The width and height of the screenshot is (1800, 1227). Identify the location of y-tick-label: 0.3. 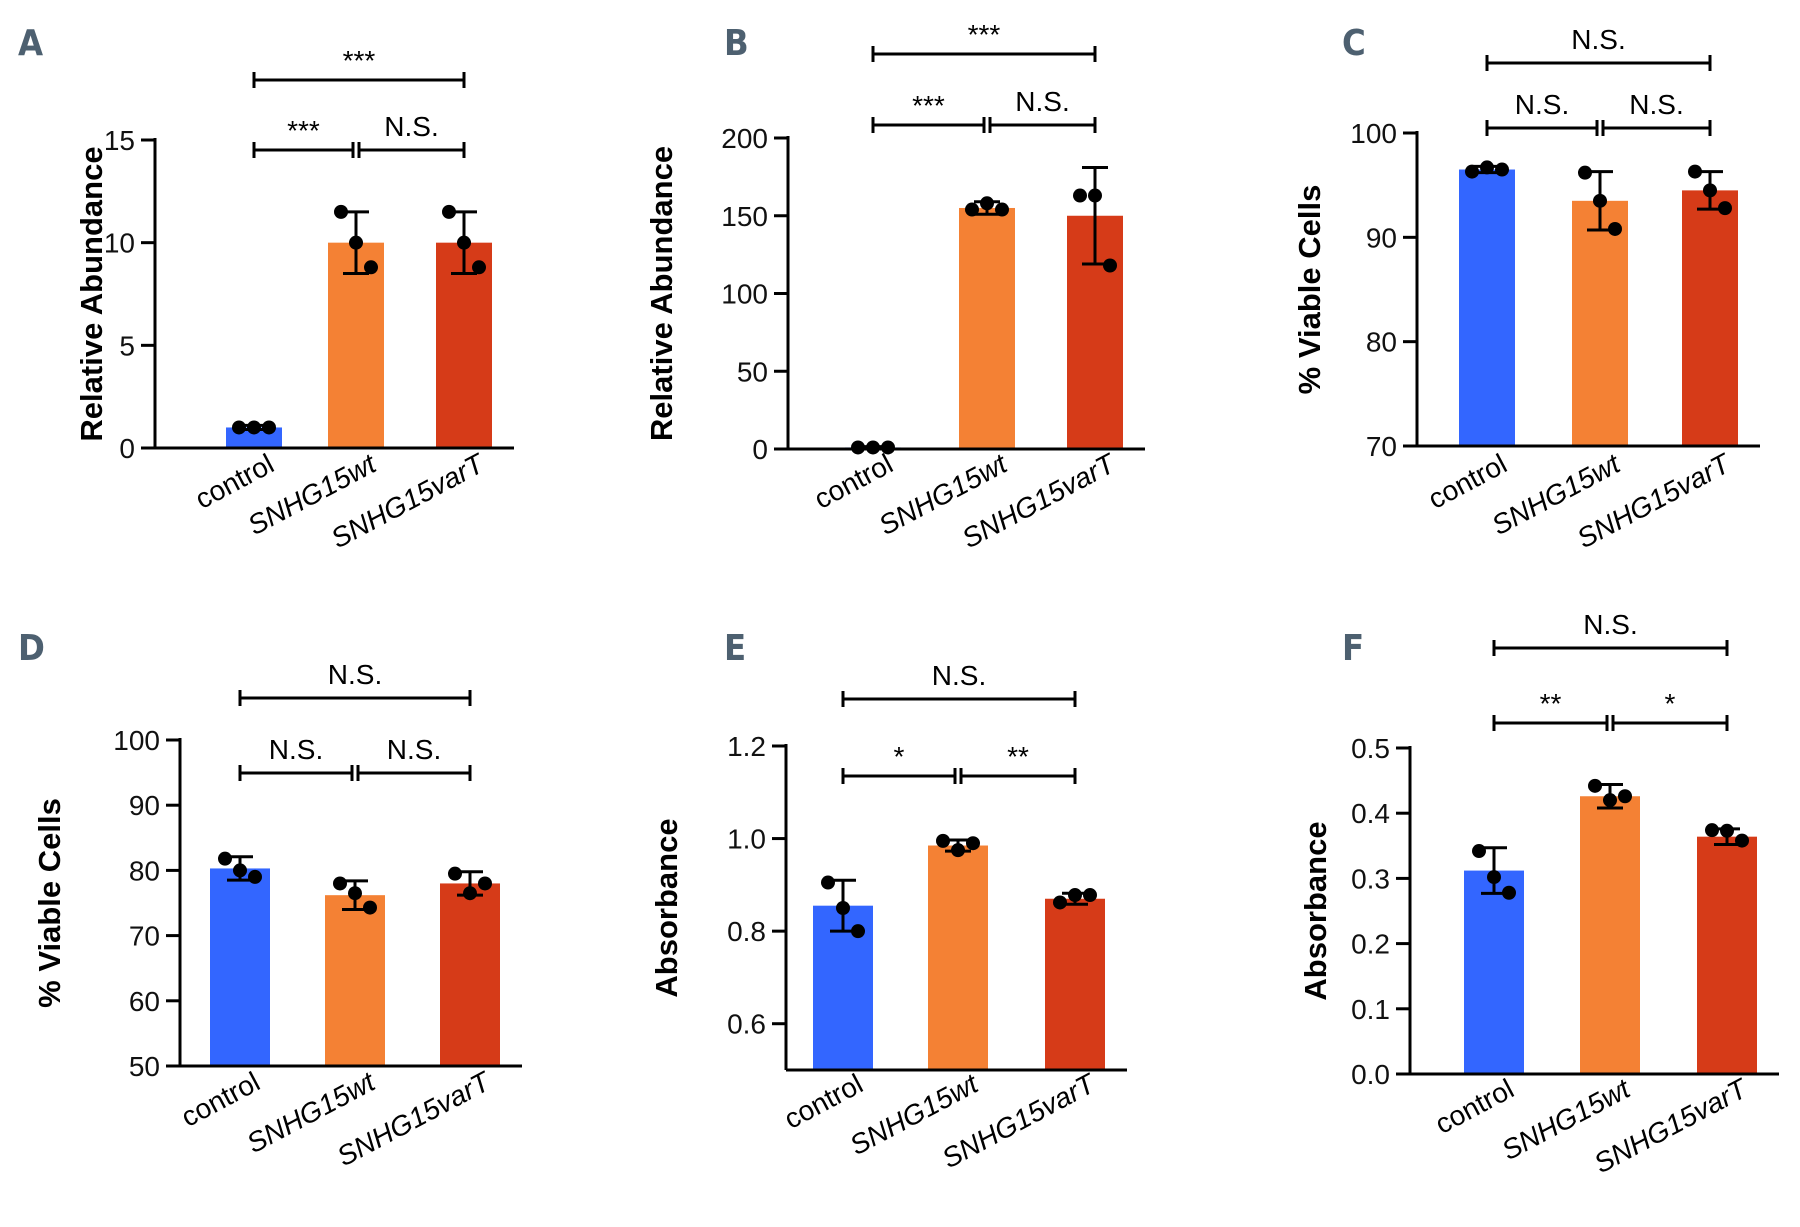
(1370, 878).